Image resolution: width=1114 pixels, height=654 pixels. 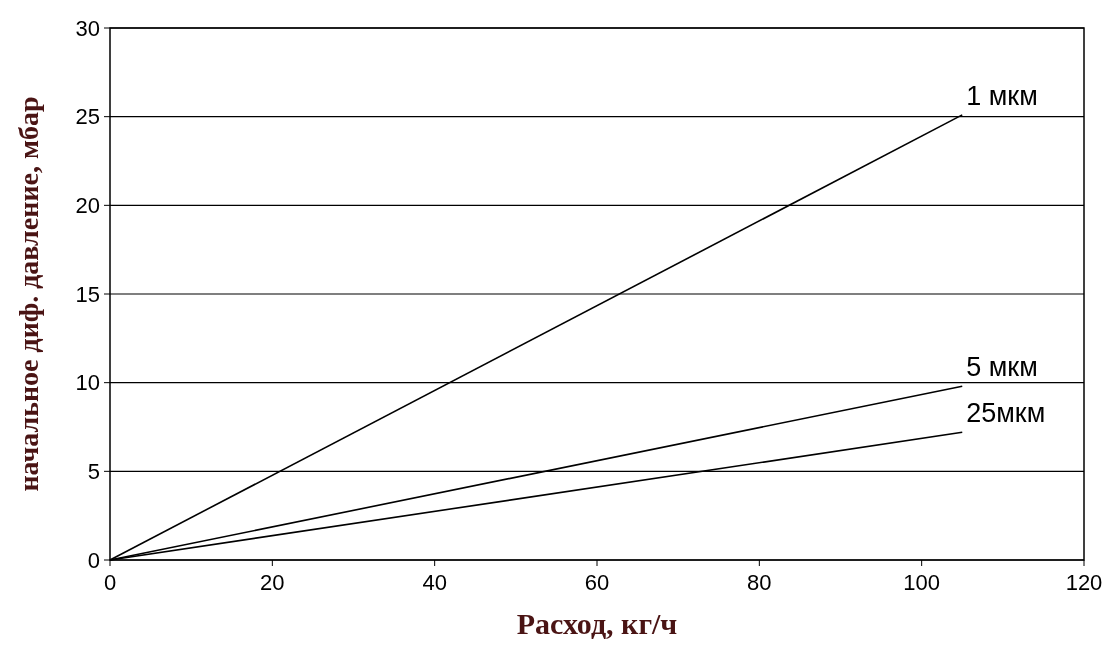 What do you see at coordinates (434, 582) in the screenshot?
I see `x-tick-label: 40` at bounding box center [434, 582].